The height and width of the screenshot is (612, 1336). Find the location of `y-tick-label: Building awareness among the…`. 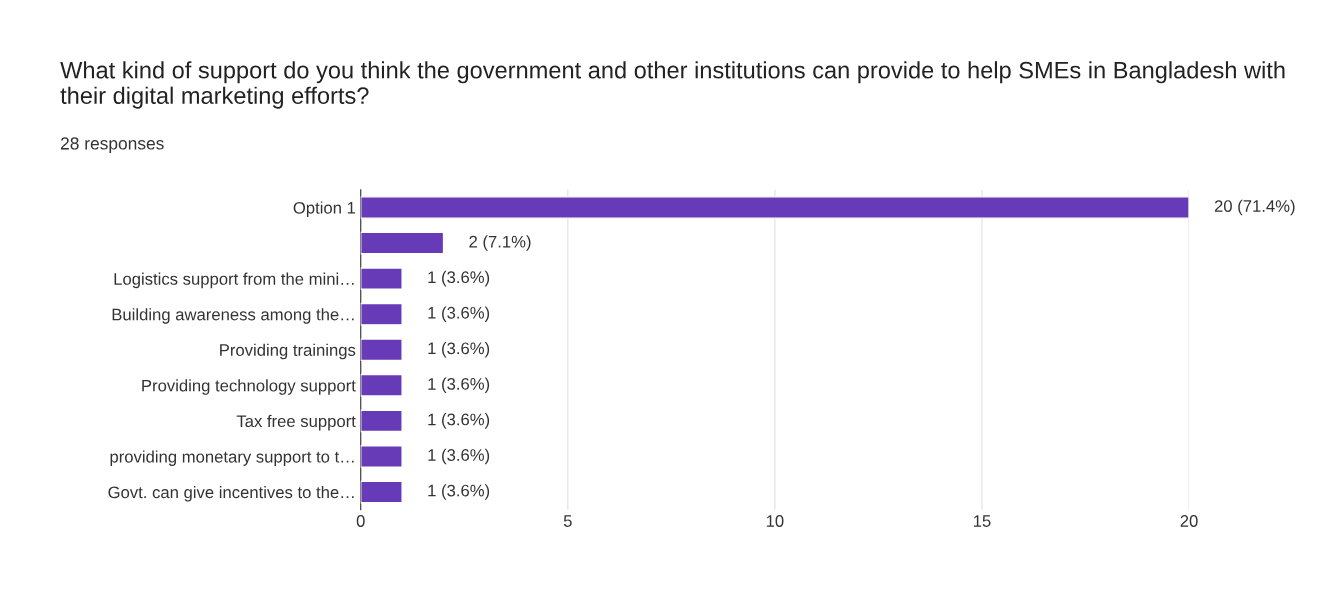

y-tick-label: Building awareness among the… is located at coordinates (233, 316).